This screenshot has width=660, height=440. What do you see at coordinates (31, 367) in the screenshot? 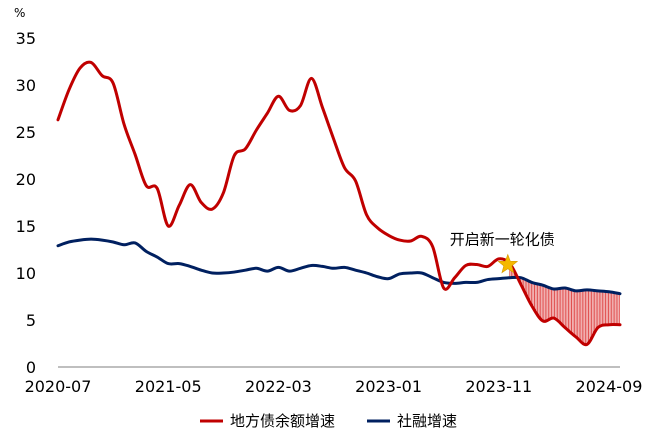
I see `y-tick-label: 0` at bounding box center [31, 367].